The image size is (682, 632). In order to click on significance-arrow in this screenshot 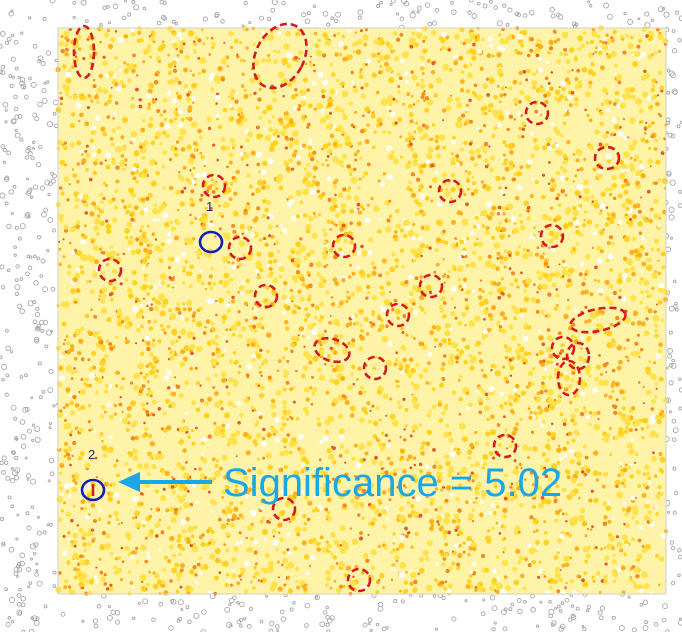, I will do `click(165, 482)`.